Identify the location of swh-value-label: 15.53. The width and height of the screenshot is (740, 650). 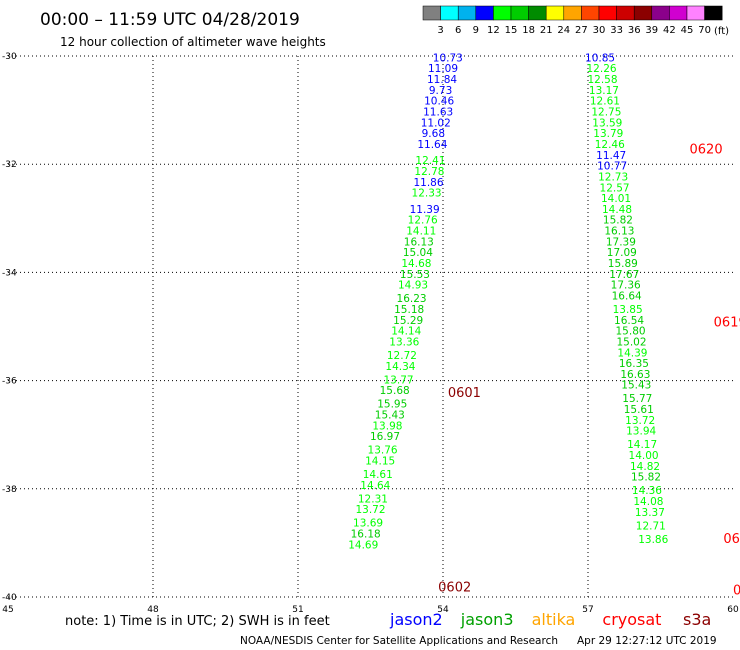
(415, 275).